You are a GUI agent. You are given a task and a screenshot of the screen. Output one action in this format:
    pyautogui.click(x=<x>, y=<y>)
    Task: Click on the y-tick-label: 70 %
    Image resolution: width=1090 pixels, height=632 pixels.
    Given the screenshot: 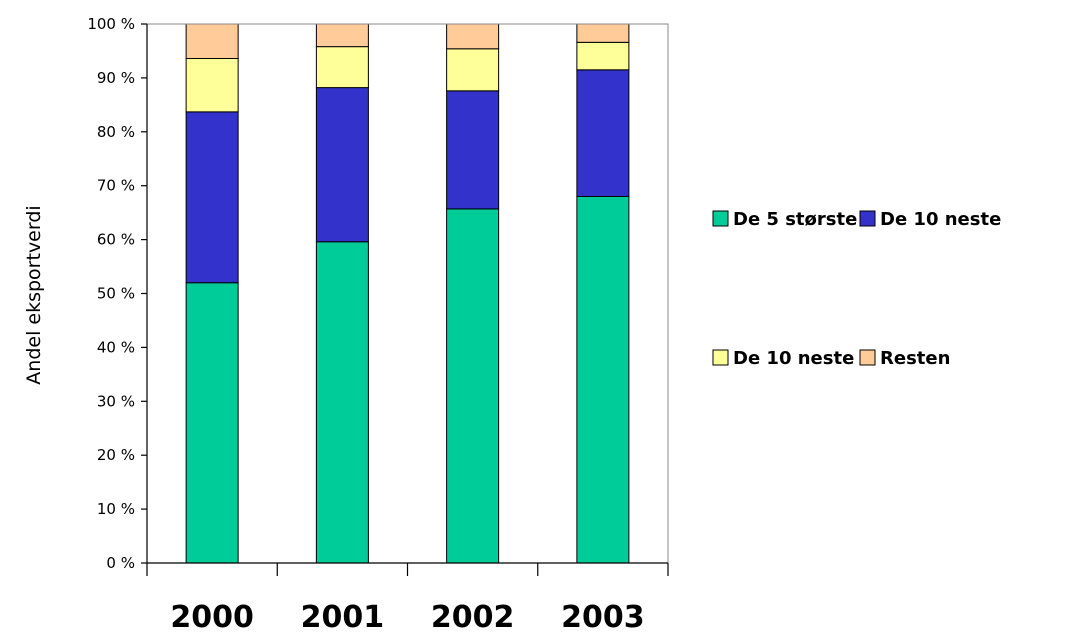 What is the action you would take?
    pyautogui.click(x=116, y=186)
    